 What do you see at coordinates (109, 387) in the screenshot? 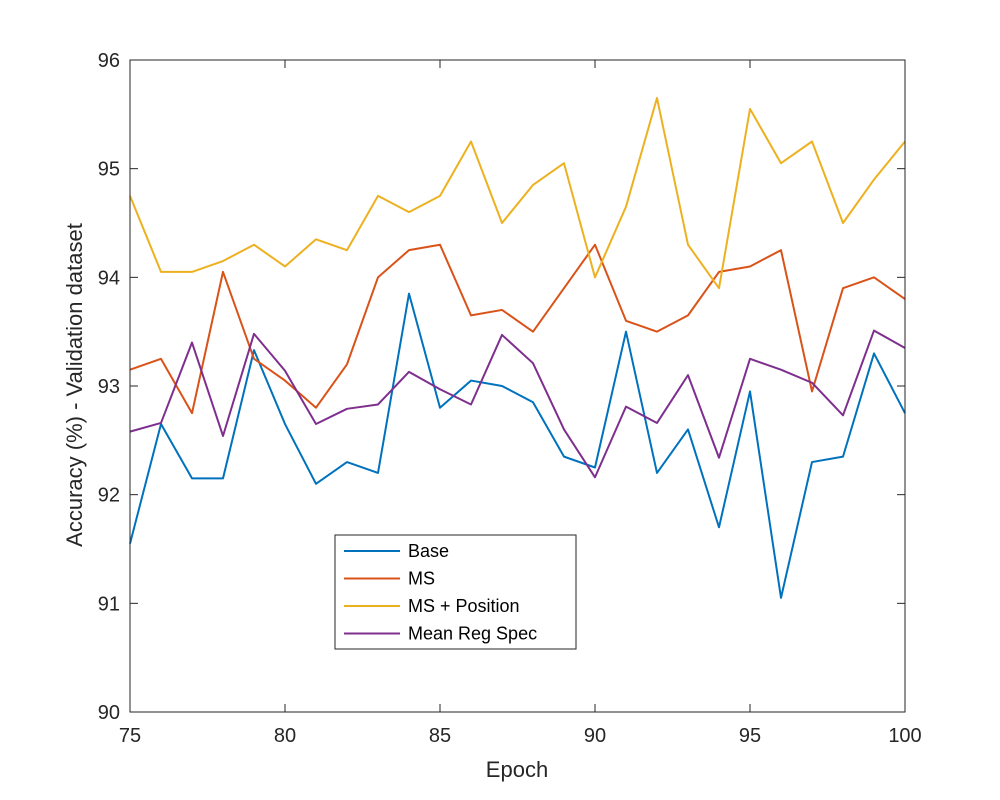
I see `y-tick-label: 93` at bounding box center [109, 387].